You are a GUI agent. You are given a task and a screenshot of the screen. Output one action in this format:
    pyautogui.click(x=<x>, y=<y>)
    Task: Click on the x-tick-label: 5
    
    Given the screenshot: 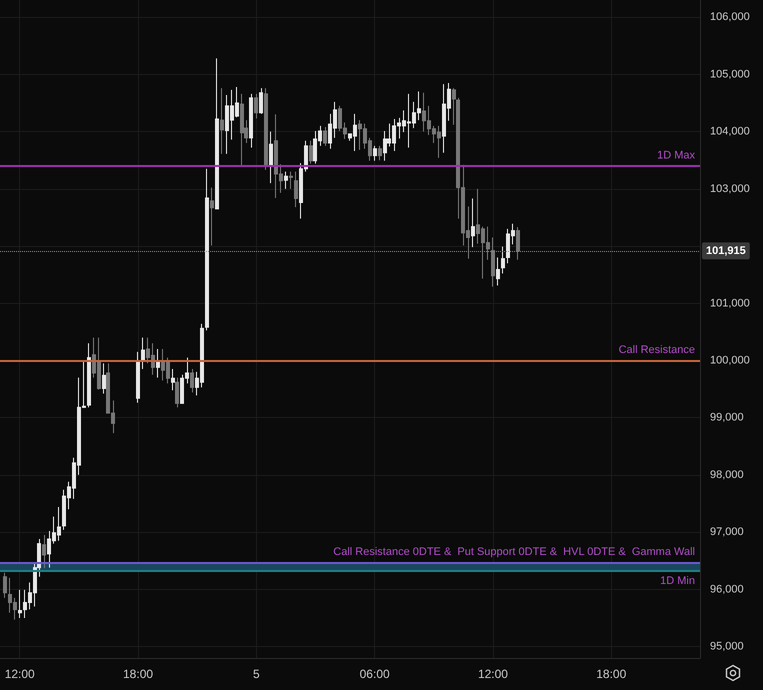 What is the action you would take?
    pyautogui.click(x=256, y=674)
    